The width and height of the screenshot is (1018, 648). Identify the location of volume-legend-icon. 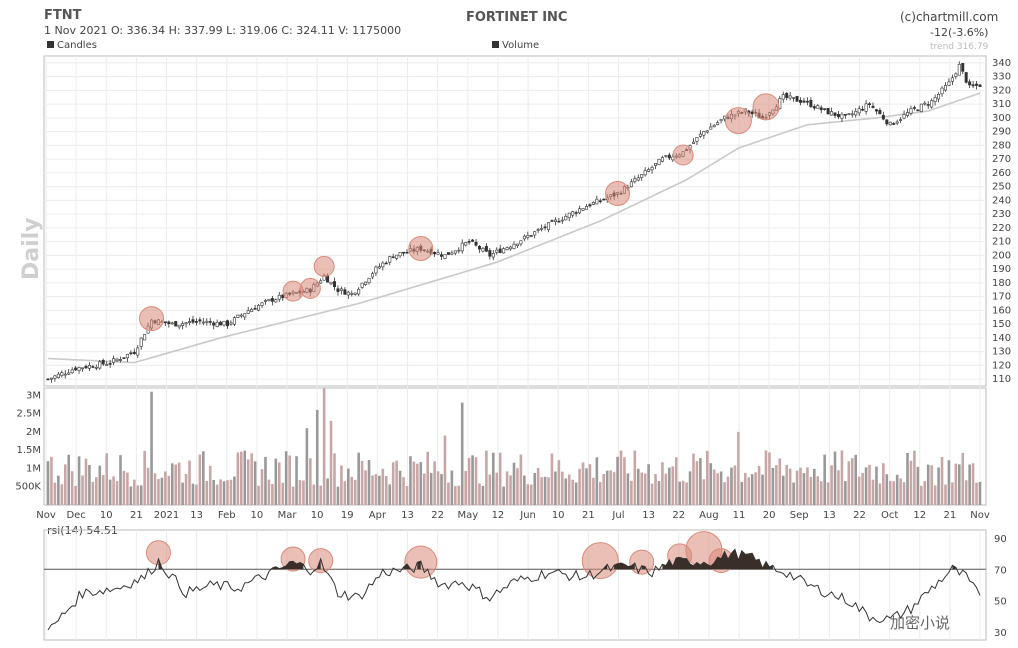
(495, 44).